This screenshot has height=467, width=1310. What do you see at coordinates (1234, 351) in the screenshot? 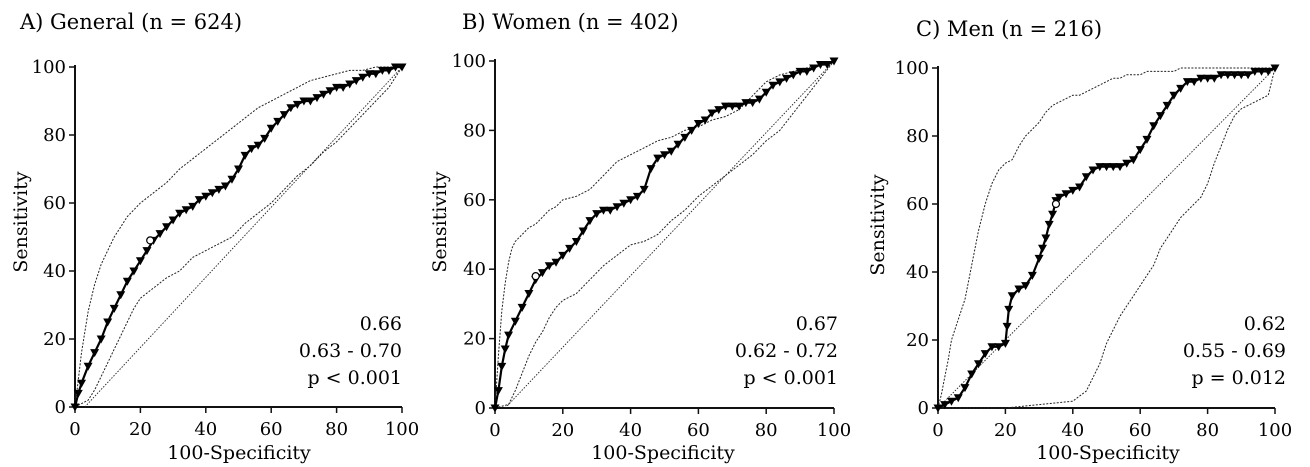
I see `auc-ci: 0.55 - 0.69` at bounding box center [1234, 351].